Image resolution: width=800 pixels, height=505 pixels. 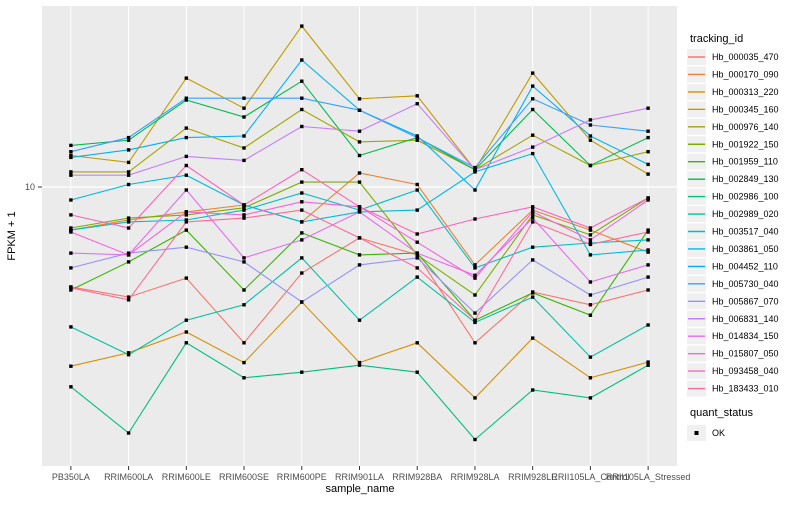 What do you see at coordinates (721, 413) in the screenshot?
I see `legend-title-quant: quant_status` at bounding box center [721, 413].